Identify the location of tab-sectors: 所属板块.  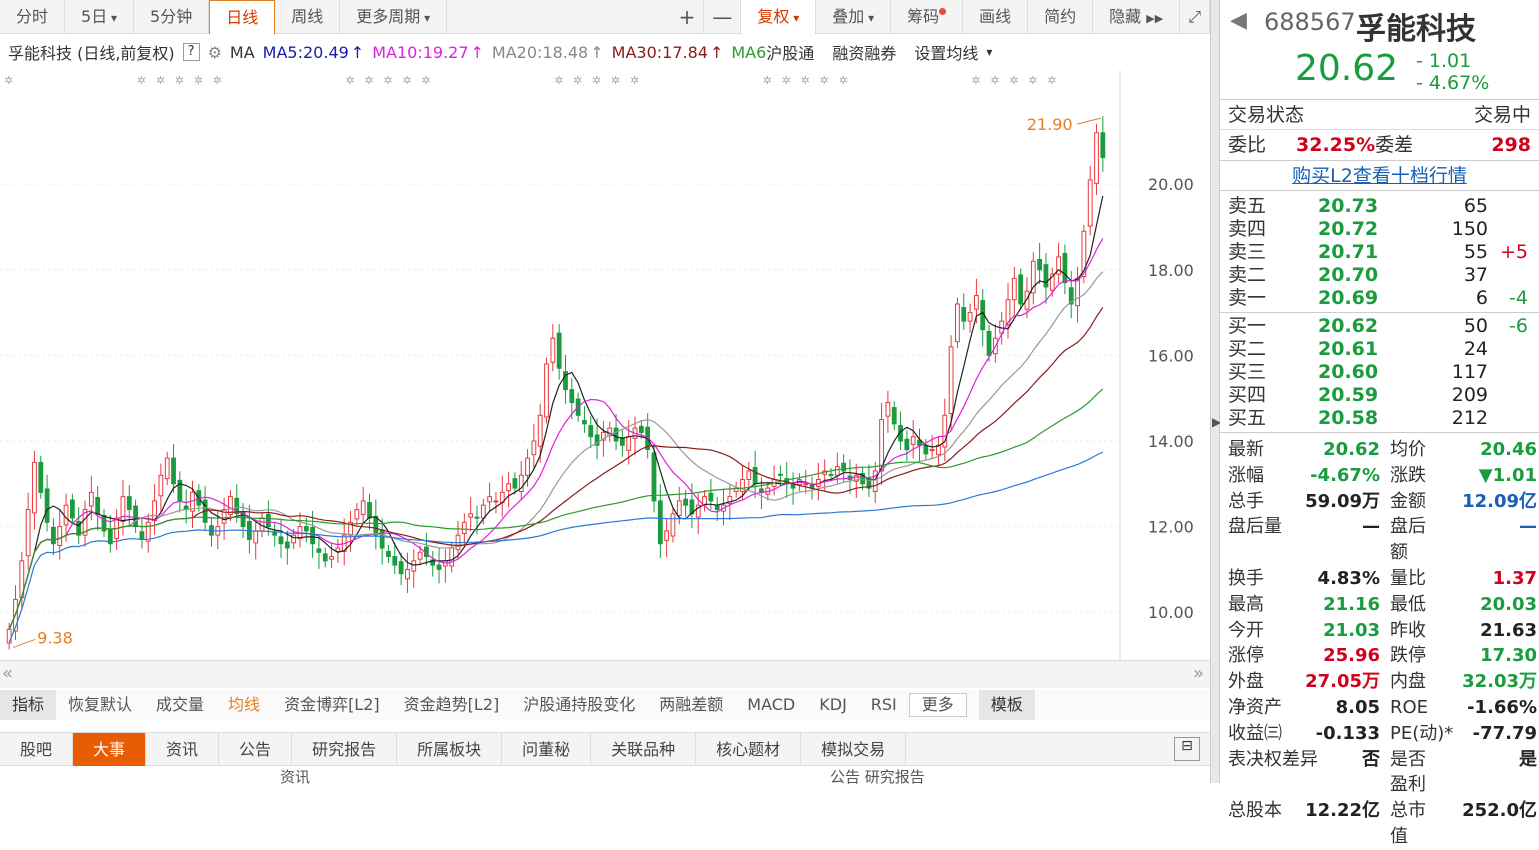
(450, 749).